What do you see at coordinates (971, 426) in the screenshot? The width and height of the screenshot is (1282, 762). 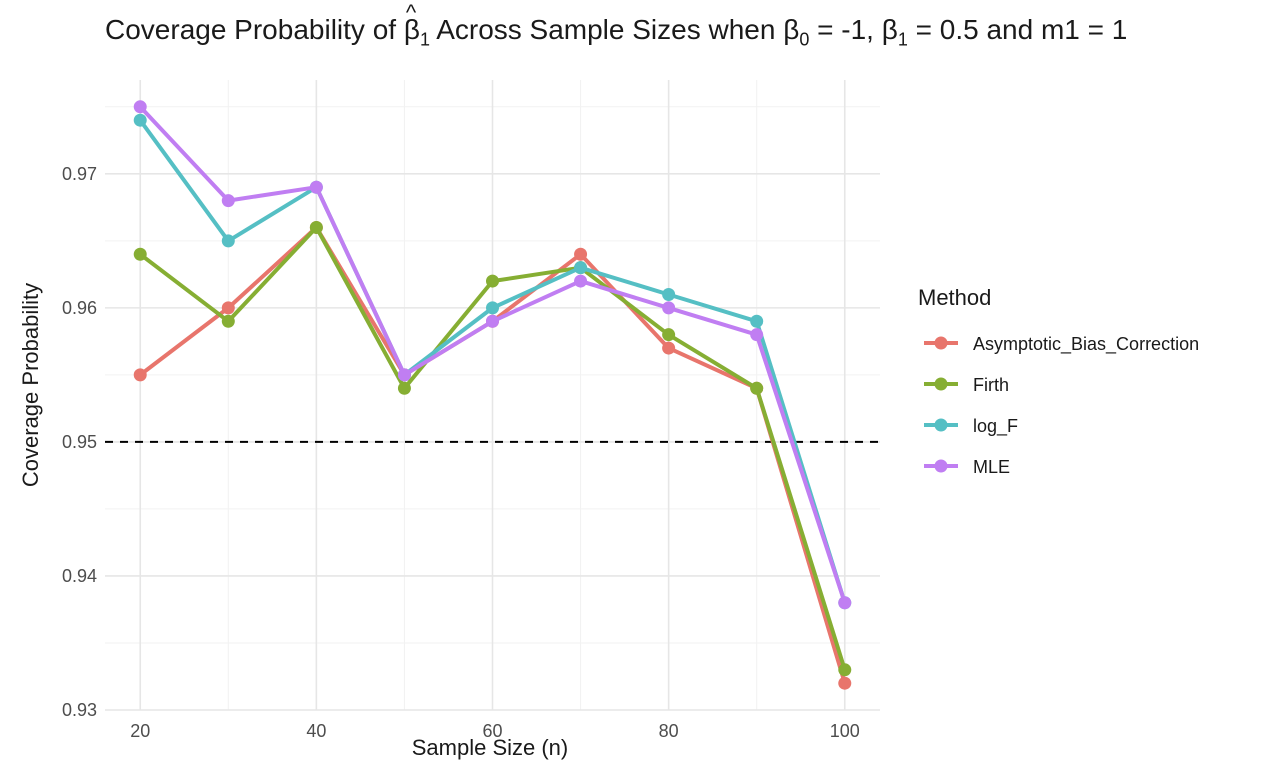 I see `legend-item: log_F` at bounding box center [971, 426].